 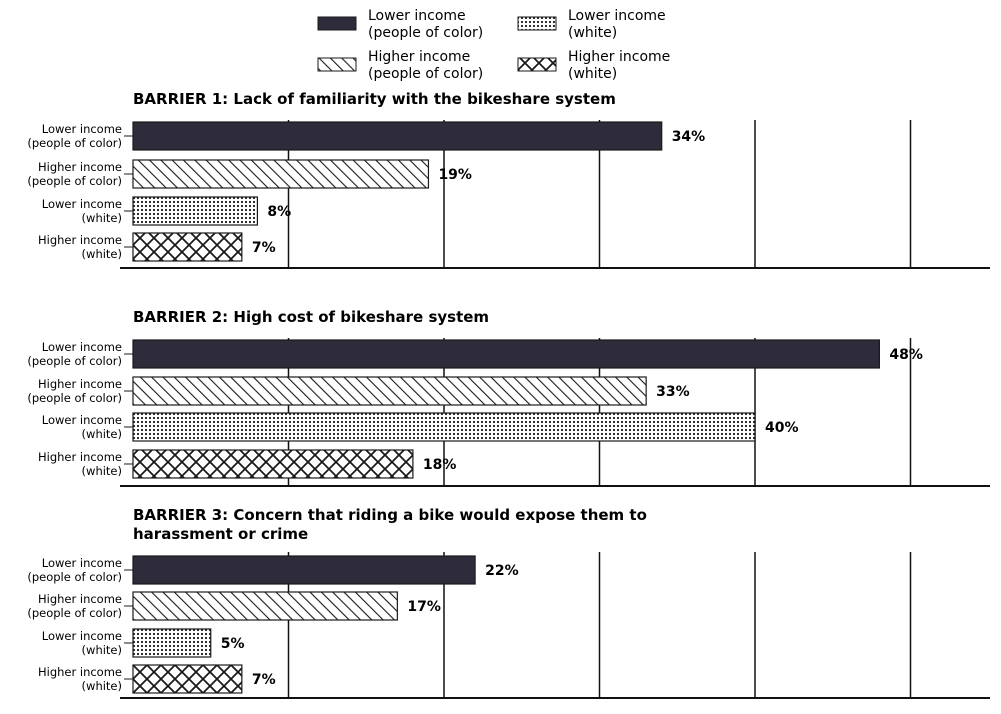 I want to click on data-label: 40%, so click(x=782, y=428).